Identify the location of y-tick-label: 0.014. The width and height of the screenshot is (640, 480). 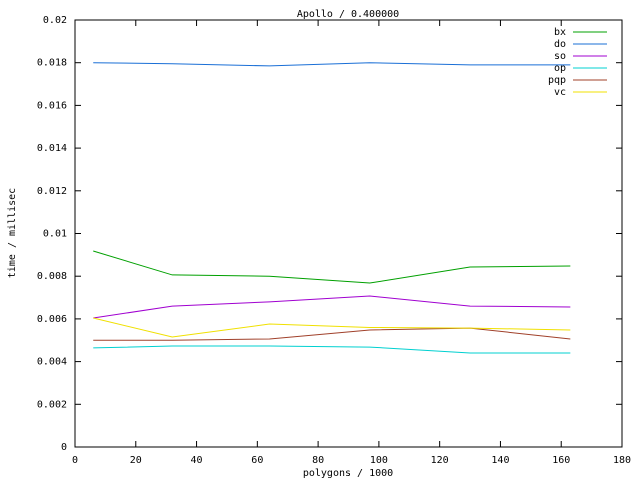
(52, 148).